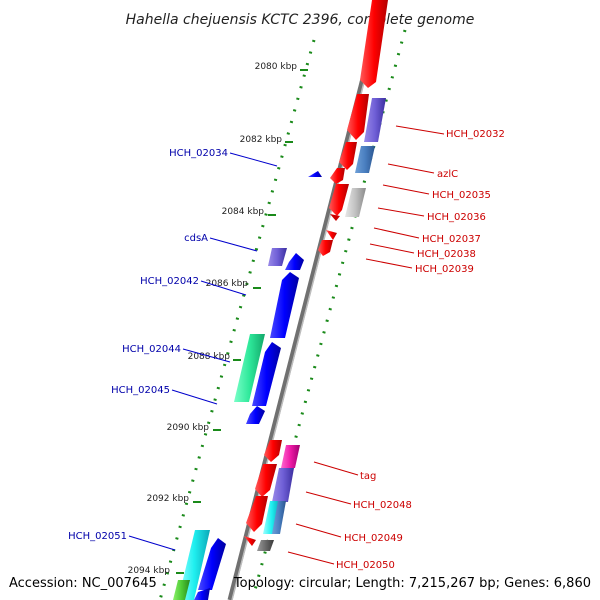 The height and width of the screenshot is (600, 600). What do you see at coordinates (169, 281) in the screenshot?
I see `gene-label: HCH_02042` at bounding box center [169, 281].